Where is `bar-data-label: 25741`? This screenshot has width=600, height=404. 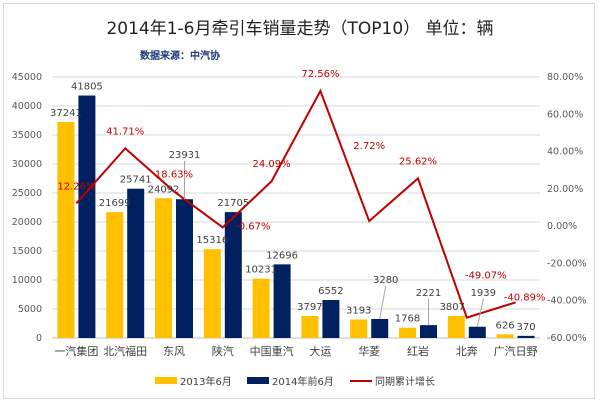 bar-data-label: 25741 is located at coordinates (136, 180).